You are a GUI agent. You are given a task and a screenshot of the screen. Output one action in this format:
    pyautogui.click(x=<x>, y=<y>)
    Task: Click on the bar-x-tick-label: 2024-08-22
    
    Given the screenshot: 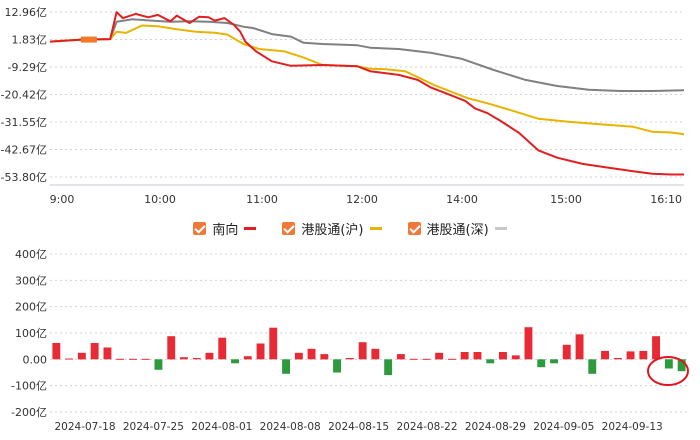 What is the action you would take?
    pyautogui.click(x=426, y=427)
    